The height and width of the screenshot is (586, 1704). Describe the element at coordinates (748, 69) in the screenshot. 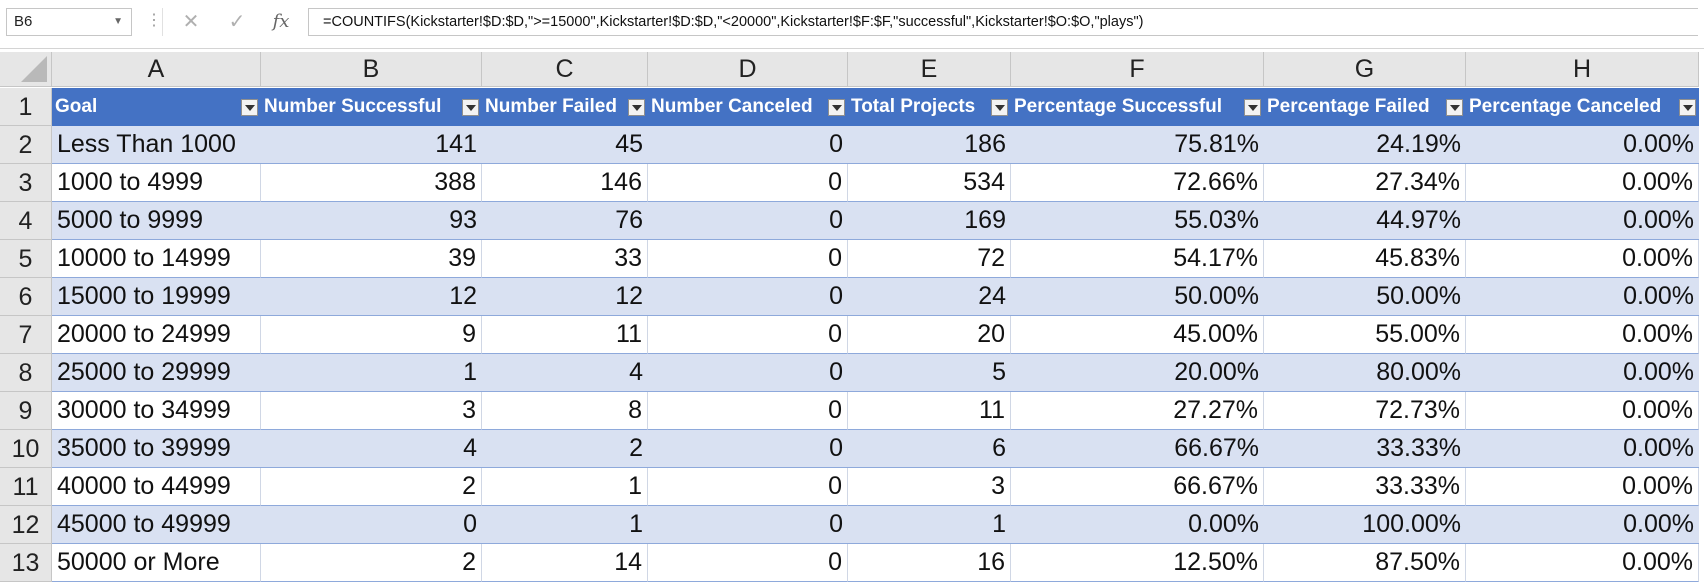

I see `column-header-d: D` at that location.